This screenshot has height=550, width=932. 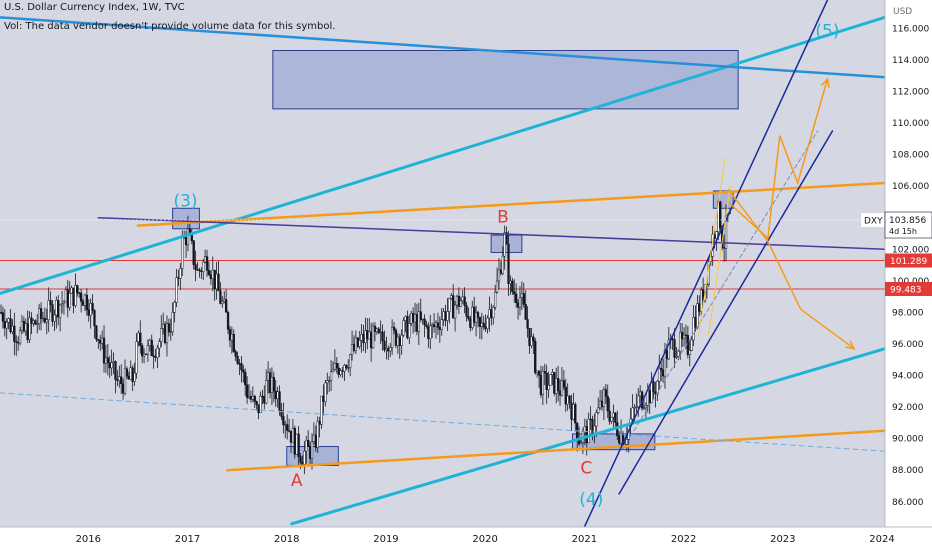 What do you see at coordinates (286, 539) in the screenshot?
I see `time-tick-2: 2018` at bounding box center [286, 539].